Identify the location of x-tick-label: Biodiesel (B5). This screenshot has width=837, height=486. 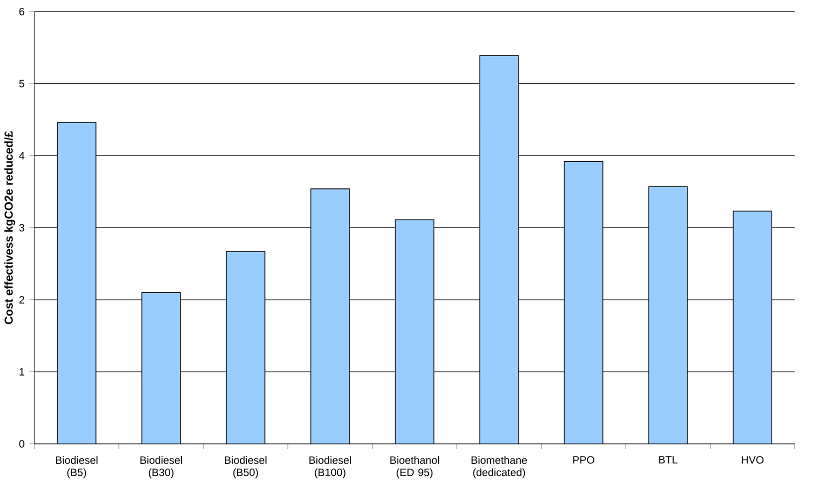
(77, 467).